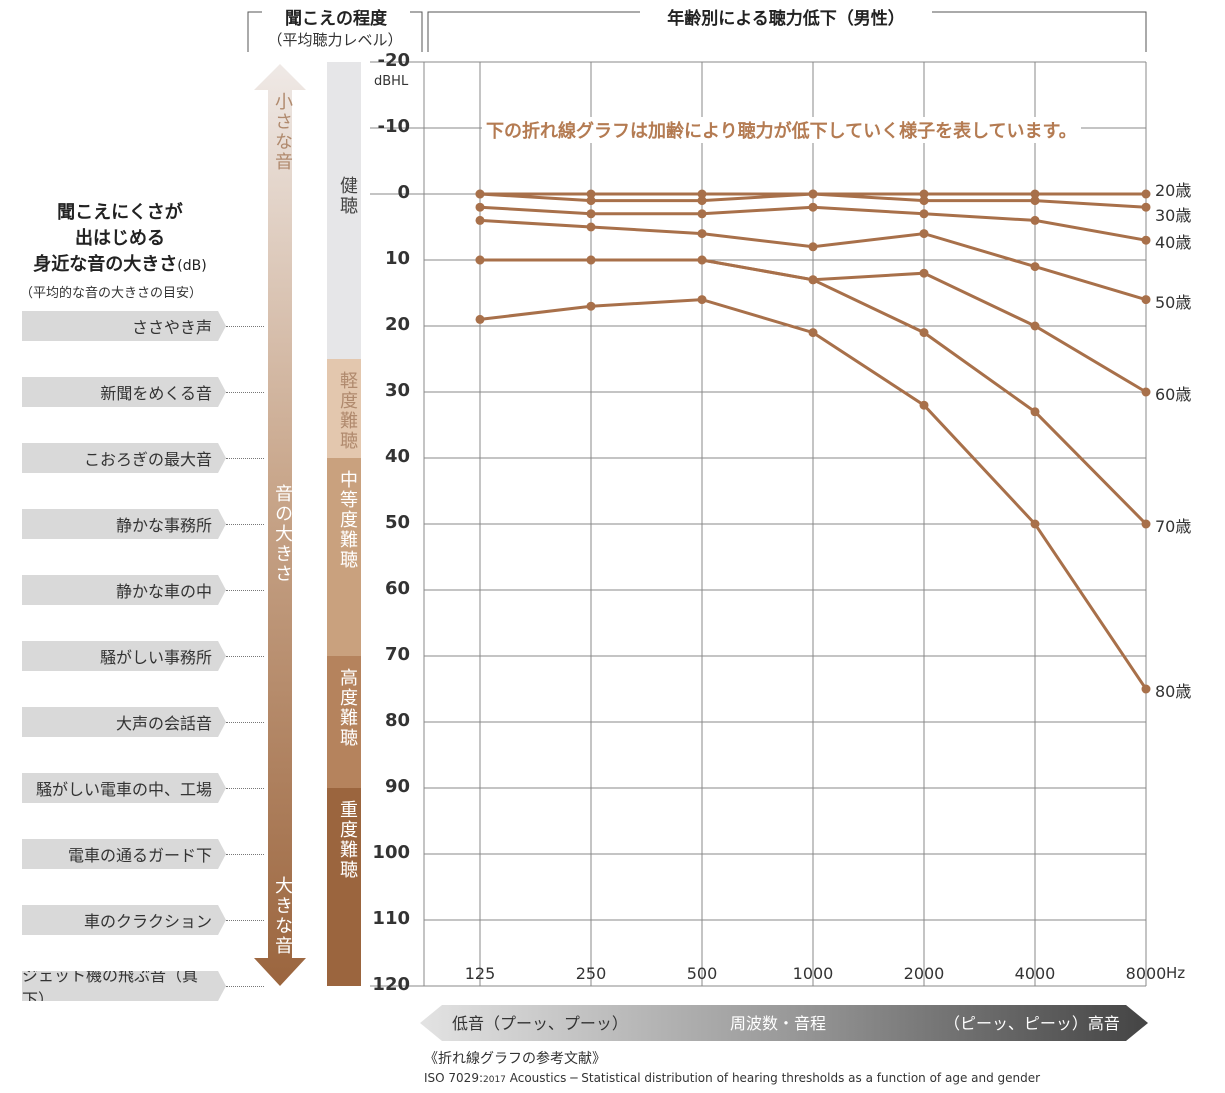  What do you see at coordinates (120, 264) in the screenshot?
I see `heading-line-3: 身近な音の大きさ(dB)` at bounding box center [120, 264].